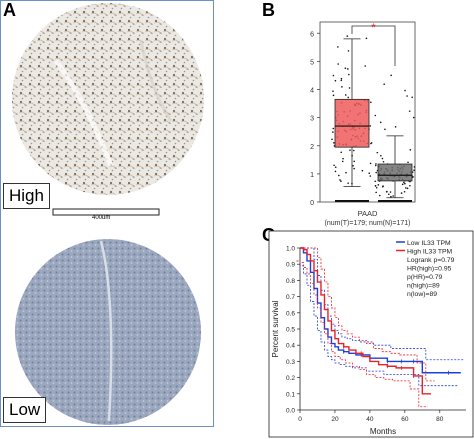 This screenshot has width=474, height=439. What do you see at coordinates (352, 123) in the screenshot?
I see `box-tumor` at bounding box center [352, 123].